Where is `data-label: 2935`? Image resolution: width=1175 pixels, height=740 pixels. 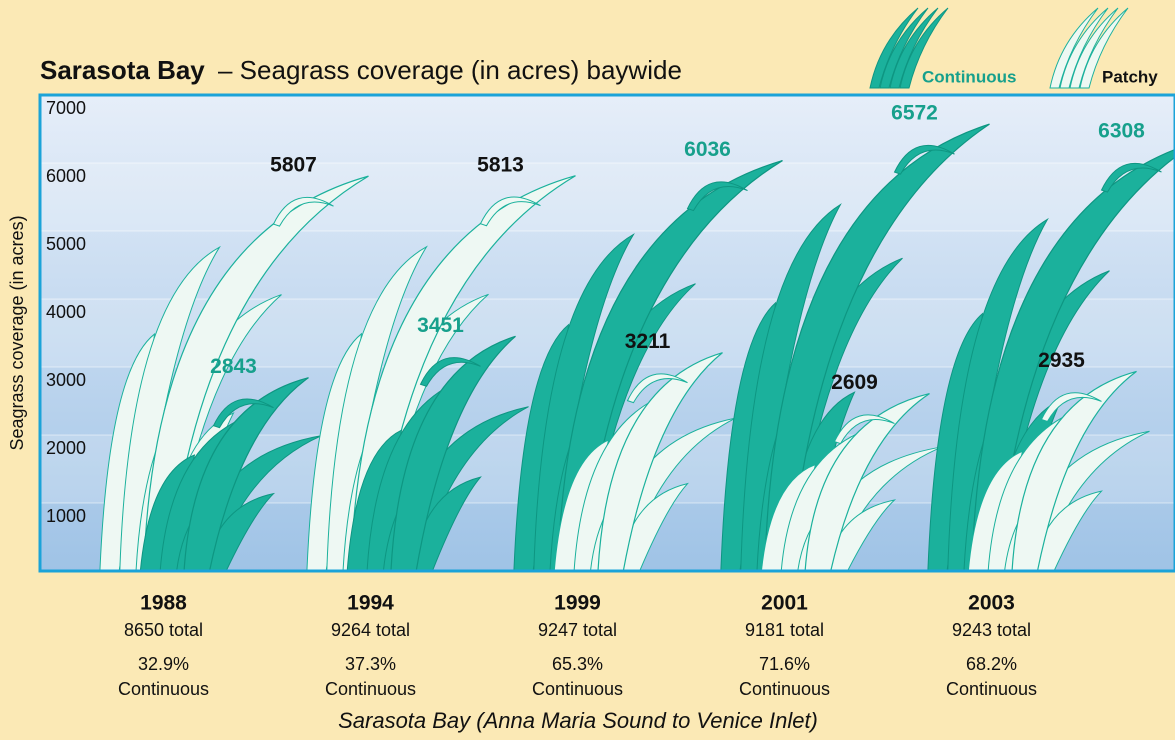
data-label: 2935 is located at coordinates (1061, 360).